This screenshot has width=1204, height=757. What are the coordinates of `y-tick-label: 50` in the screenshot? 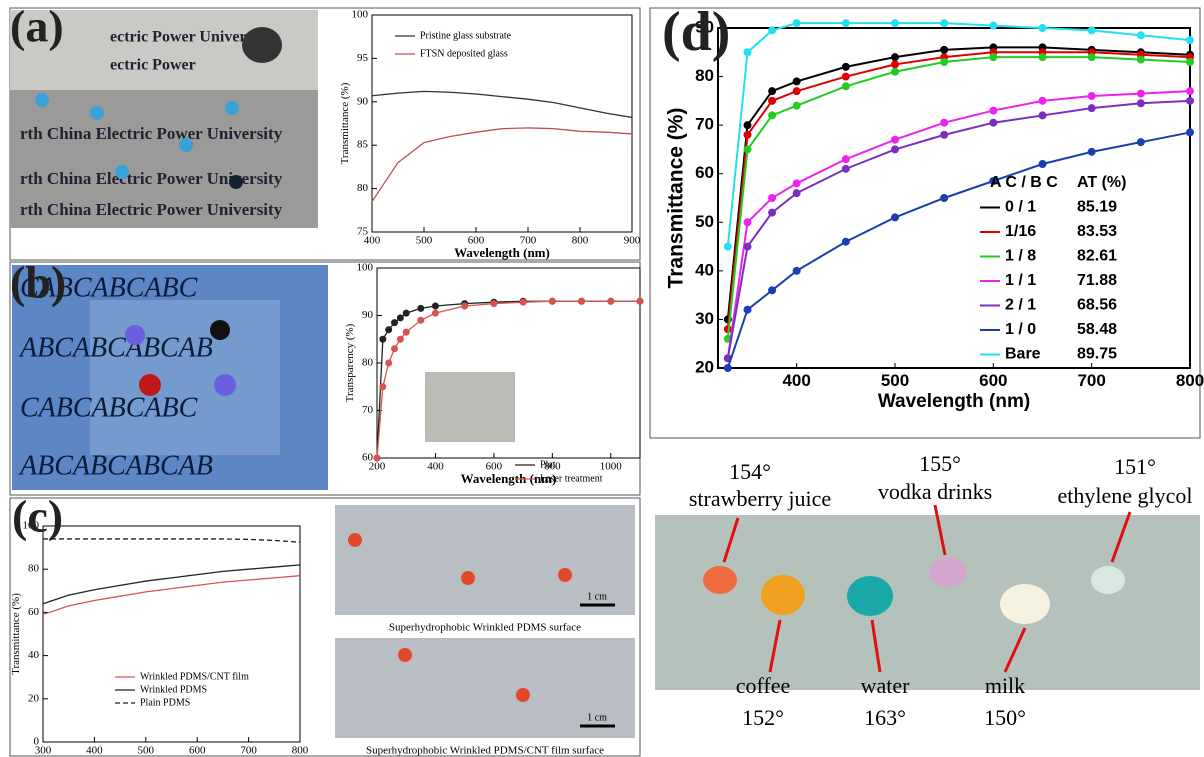 It's located at (704, 221).